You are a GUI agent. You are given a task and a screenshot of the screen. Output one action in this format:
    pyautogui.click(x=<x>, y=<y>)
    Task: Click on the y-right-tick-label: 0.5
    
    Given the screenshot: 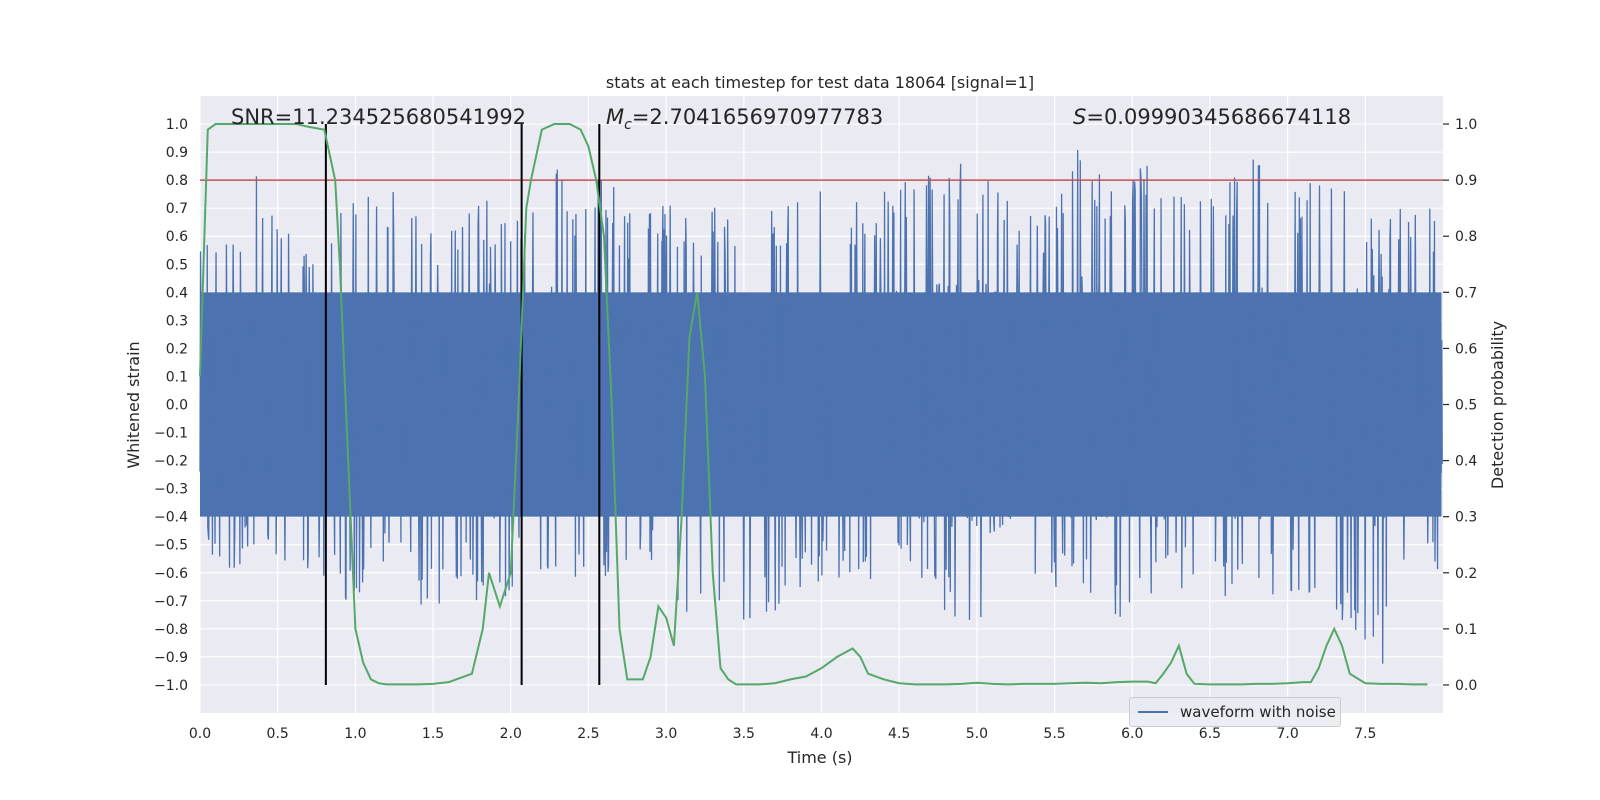 What is the action you would take?
    pyautogui.click(x=1466, y=406)
    